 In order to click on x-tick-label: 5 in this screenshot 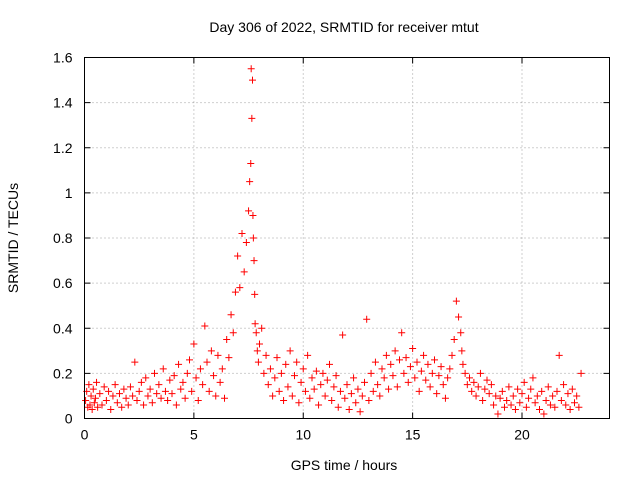, I will do `click(194, 435)`.